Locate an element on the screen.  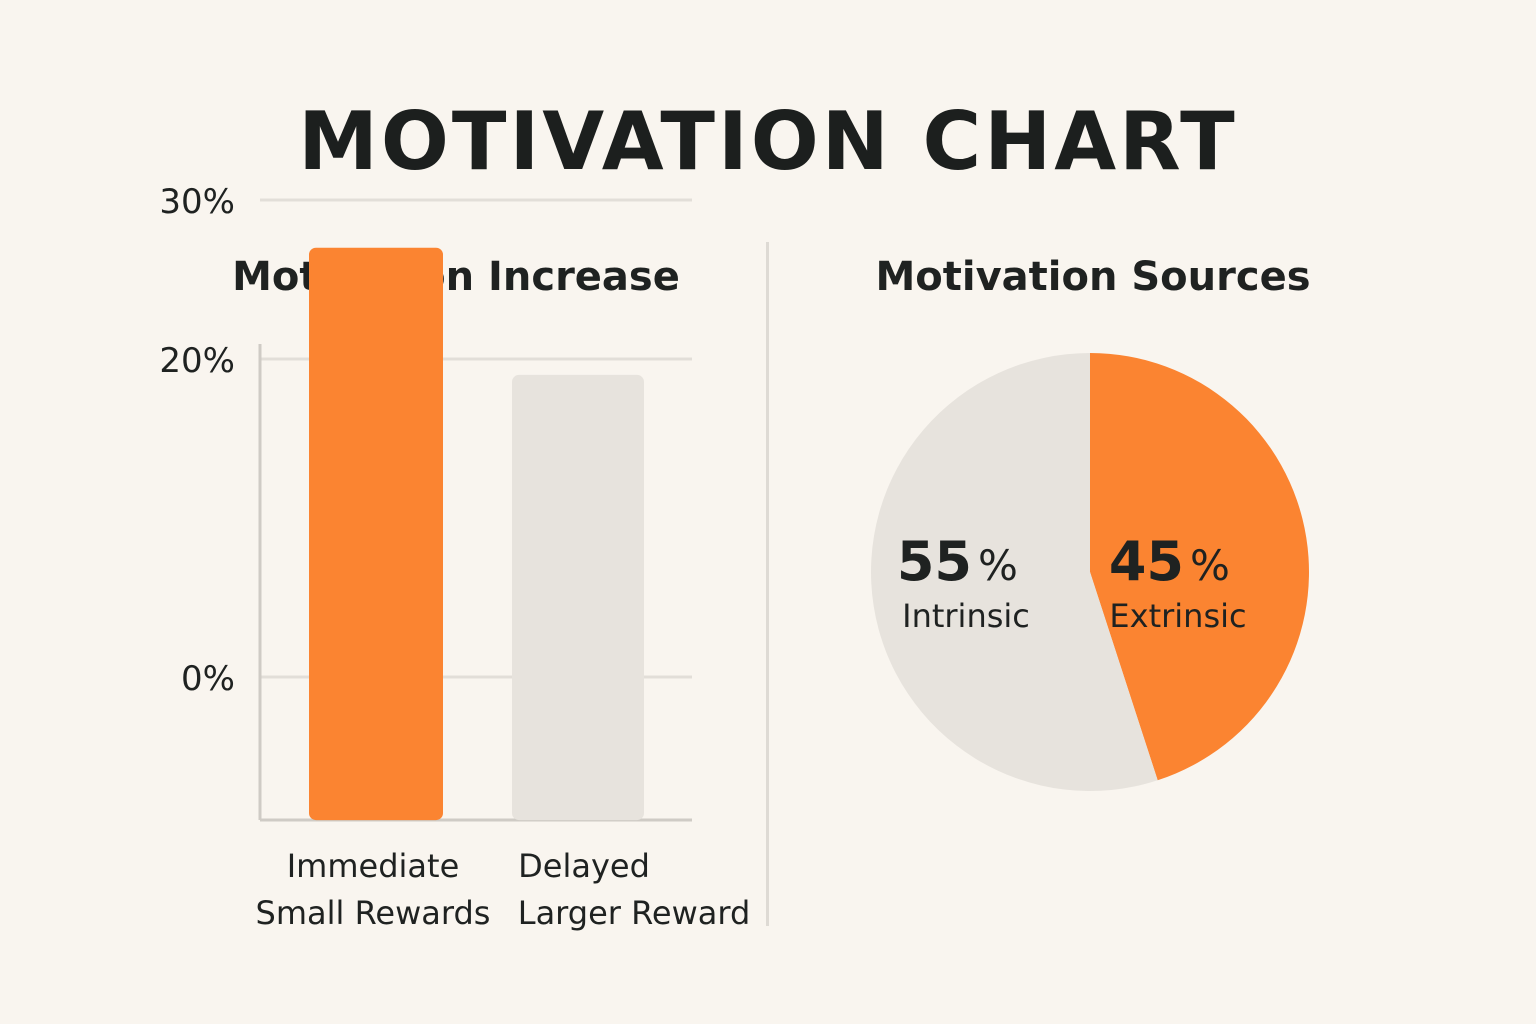
y-tick-label: 30% is located at coordinates (197, 202).